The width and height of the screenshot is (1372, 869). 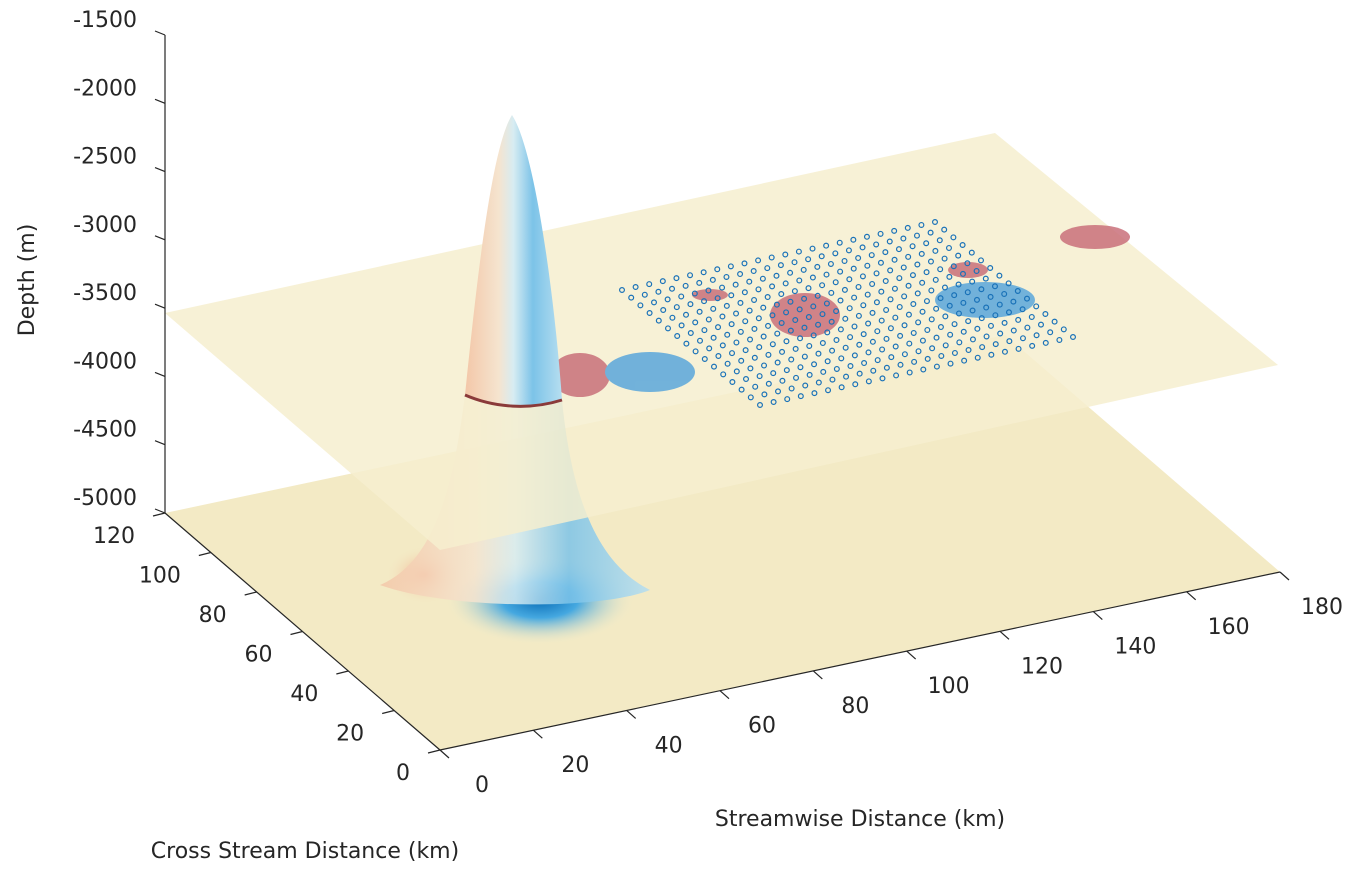 I want to click on y-tick-label: 0, so click(x=403, y=773).